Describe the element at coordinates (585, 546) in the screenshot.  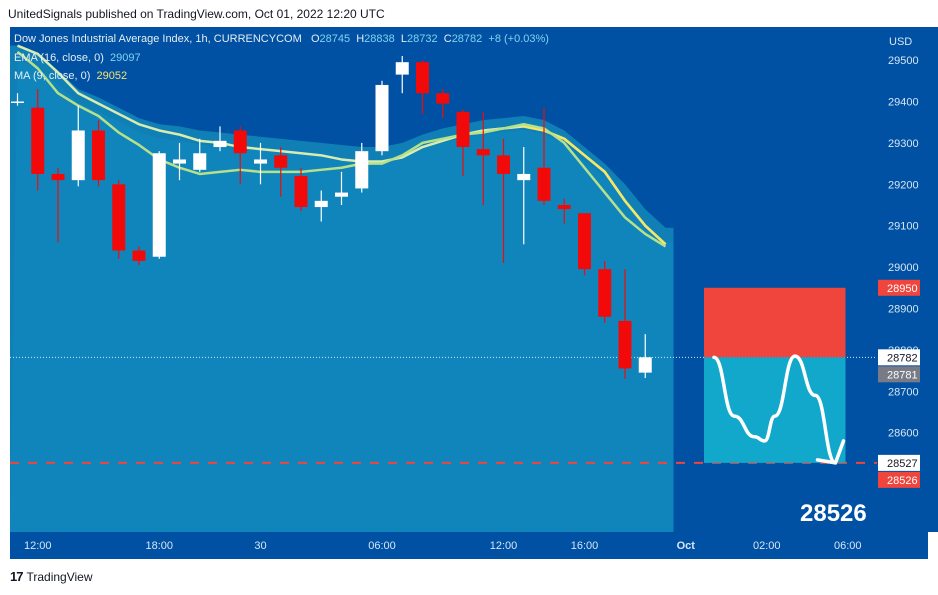
I see `time-axis-tick: 16:00` at that location.